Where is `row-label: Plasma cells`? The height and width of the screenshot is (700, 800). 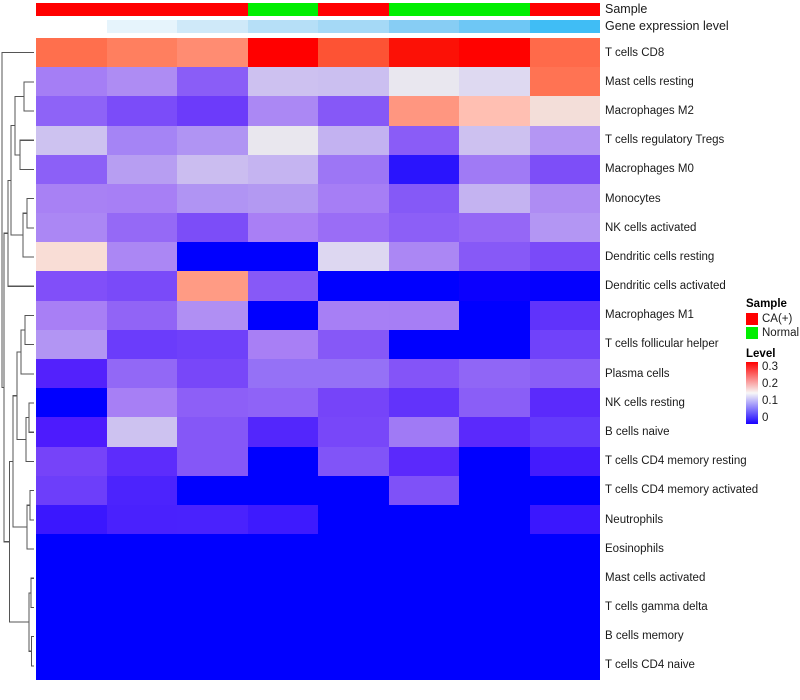 row-label: Plasma cells is located at coordinates (637, 373).